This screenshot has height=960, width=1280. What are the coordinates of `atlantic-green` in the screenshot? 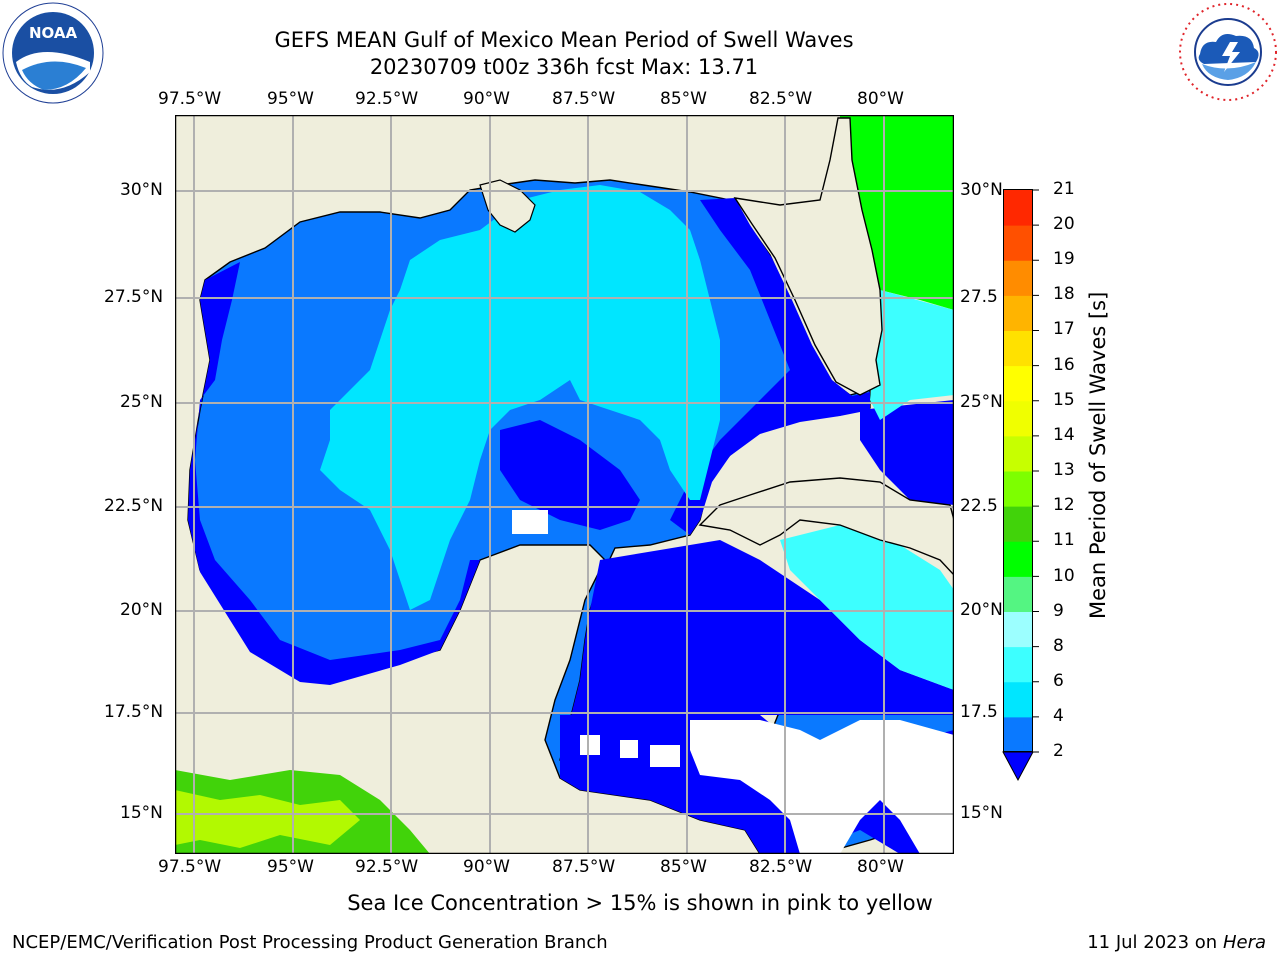 It's located at (897, 212).